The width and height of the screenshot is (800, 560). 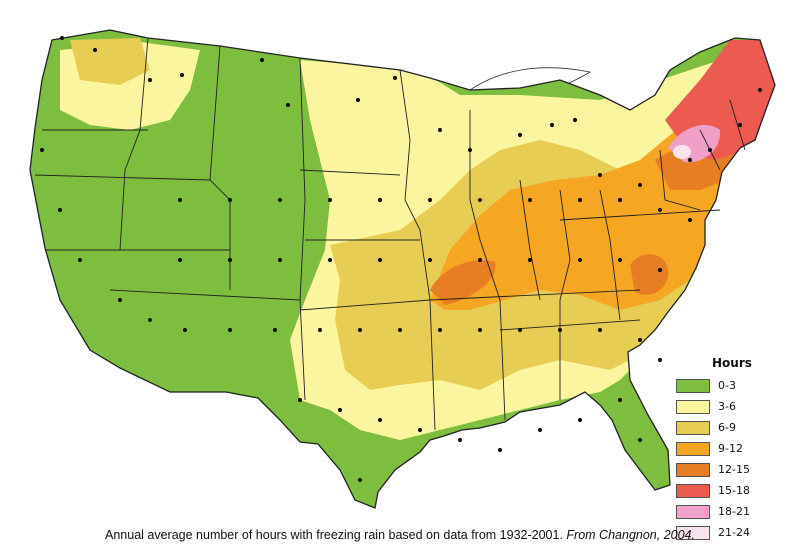 What do you see at coordinates (736, 459) in the screenshot?
I see `legend-entries: 0-3 3-6 6-9 9-12 12-15 15-18 18-21 21-24` at bounding box center [736, 459].